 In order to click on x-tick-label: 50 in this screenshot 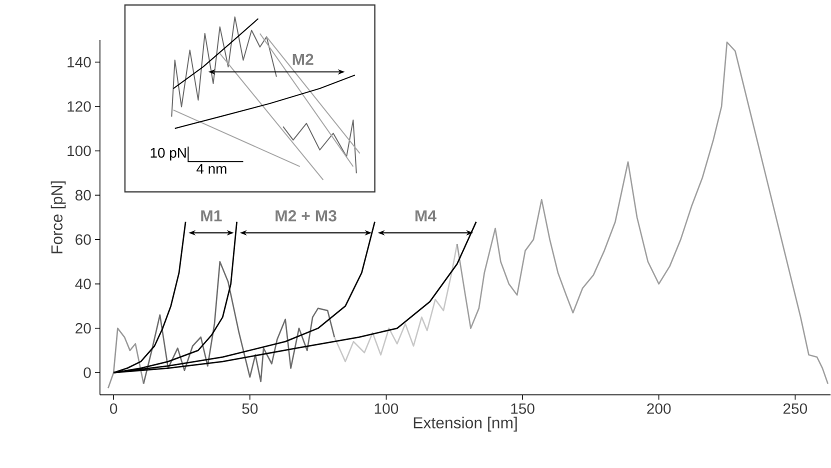, I will do `click(250, 408)`.